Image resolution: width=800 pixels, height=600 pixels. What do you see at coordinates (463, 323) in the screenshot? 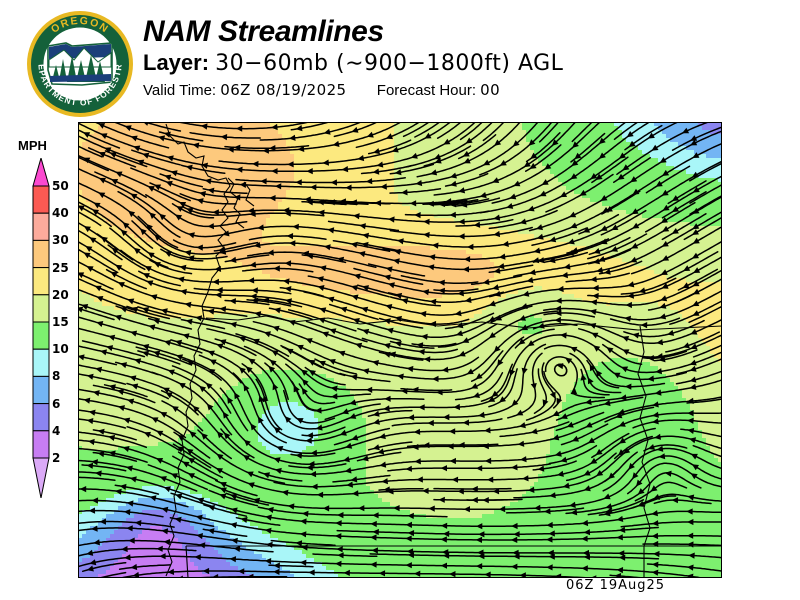
I see `washington-oregon-border` at bounding box center [463, 323].